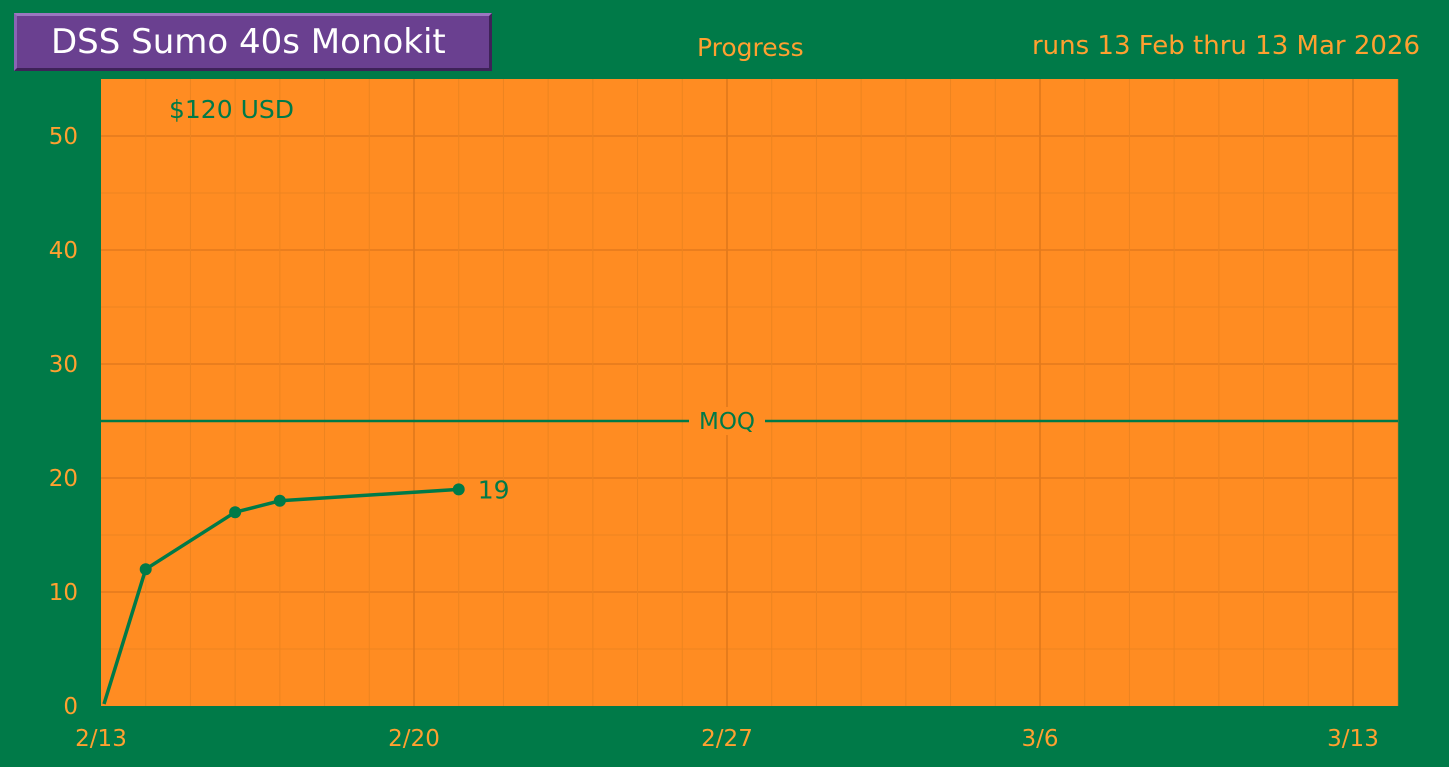 The image size is (1449, 767). Describe the element at coordinates (1353, 739) in the screenshot. I see `x-tick-label: 3/13` at that location.